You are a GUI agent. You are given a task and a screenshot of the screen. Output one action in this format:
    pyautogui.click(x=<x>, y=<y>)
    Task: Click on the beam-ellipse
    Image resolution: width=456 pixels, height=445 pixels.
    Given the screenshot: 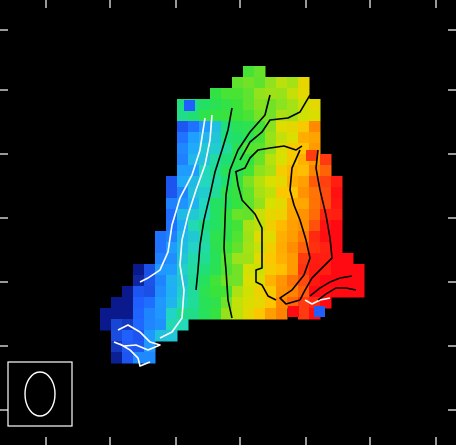 What is the action you would take?
    pyautogui.click(x=40, y=394)
    